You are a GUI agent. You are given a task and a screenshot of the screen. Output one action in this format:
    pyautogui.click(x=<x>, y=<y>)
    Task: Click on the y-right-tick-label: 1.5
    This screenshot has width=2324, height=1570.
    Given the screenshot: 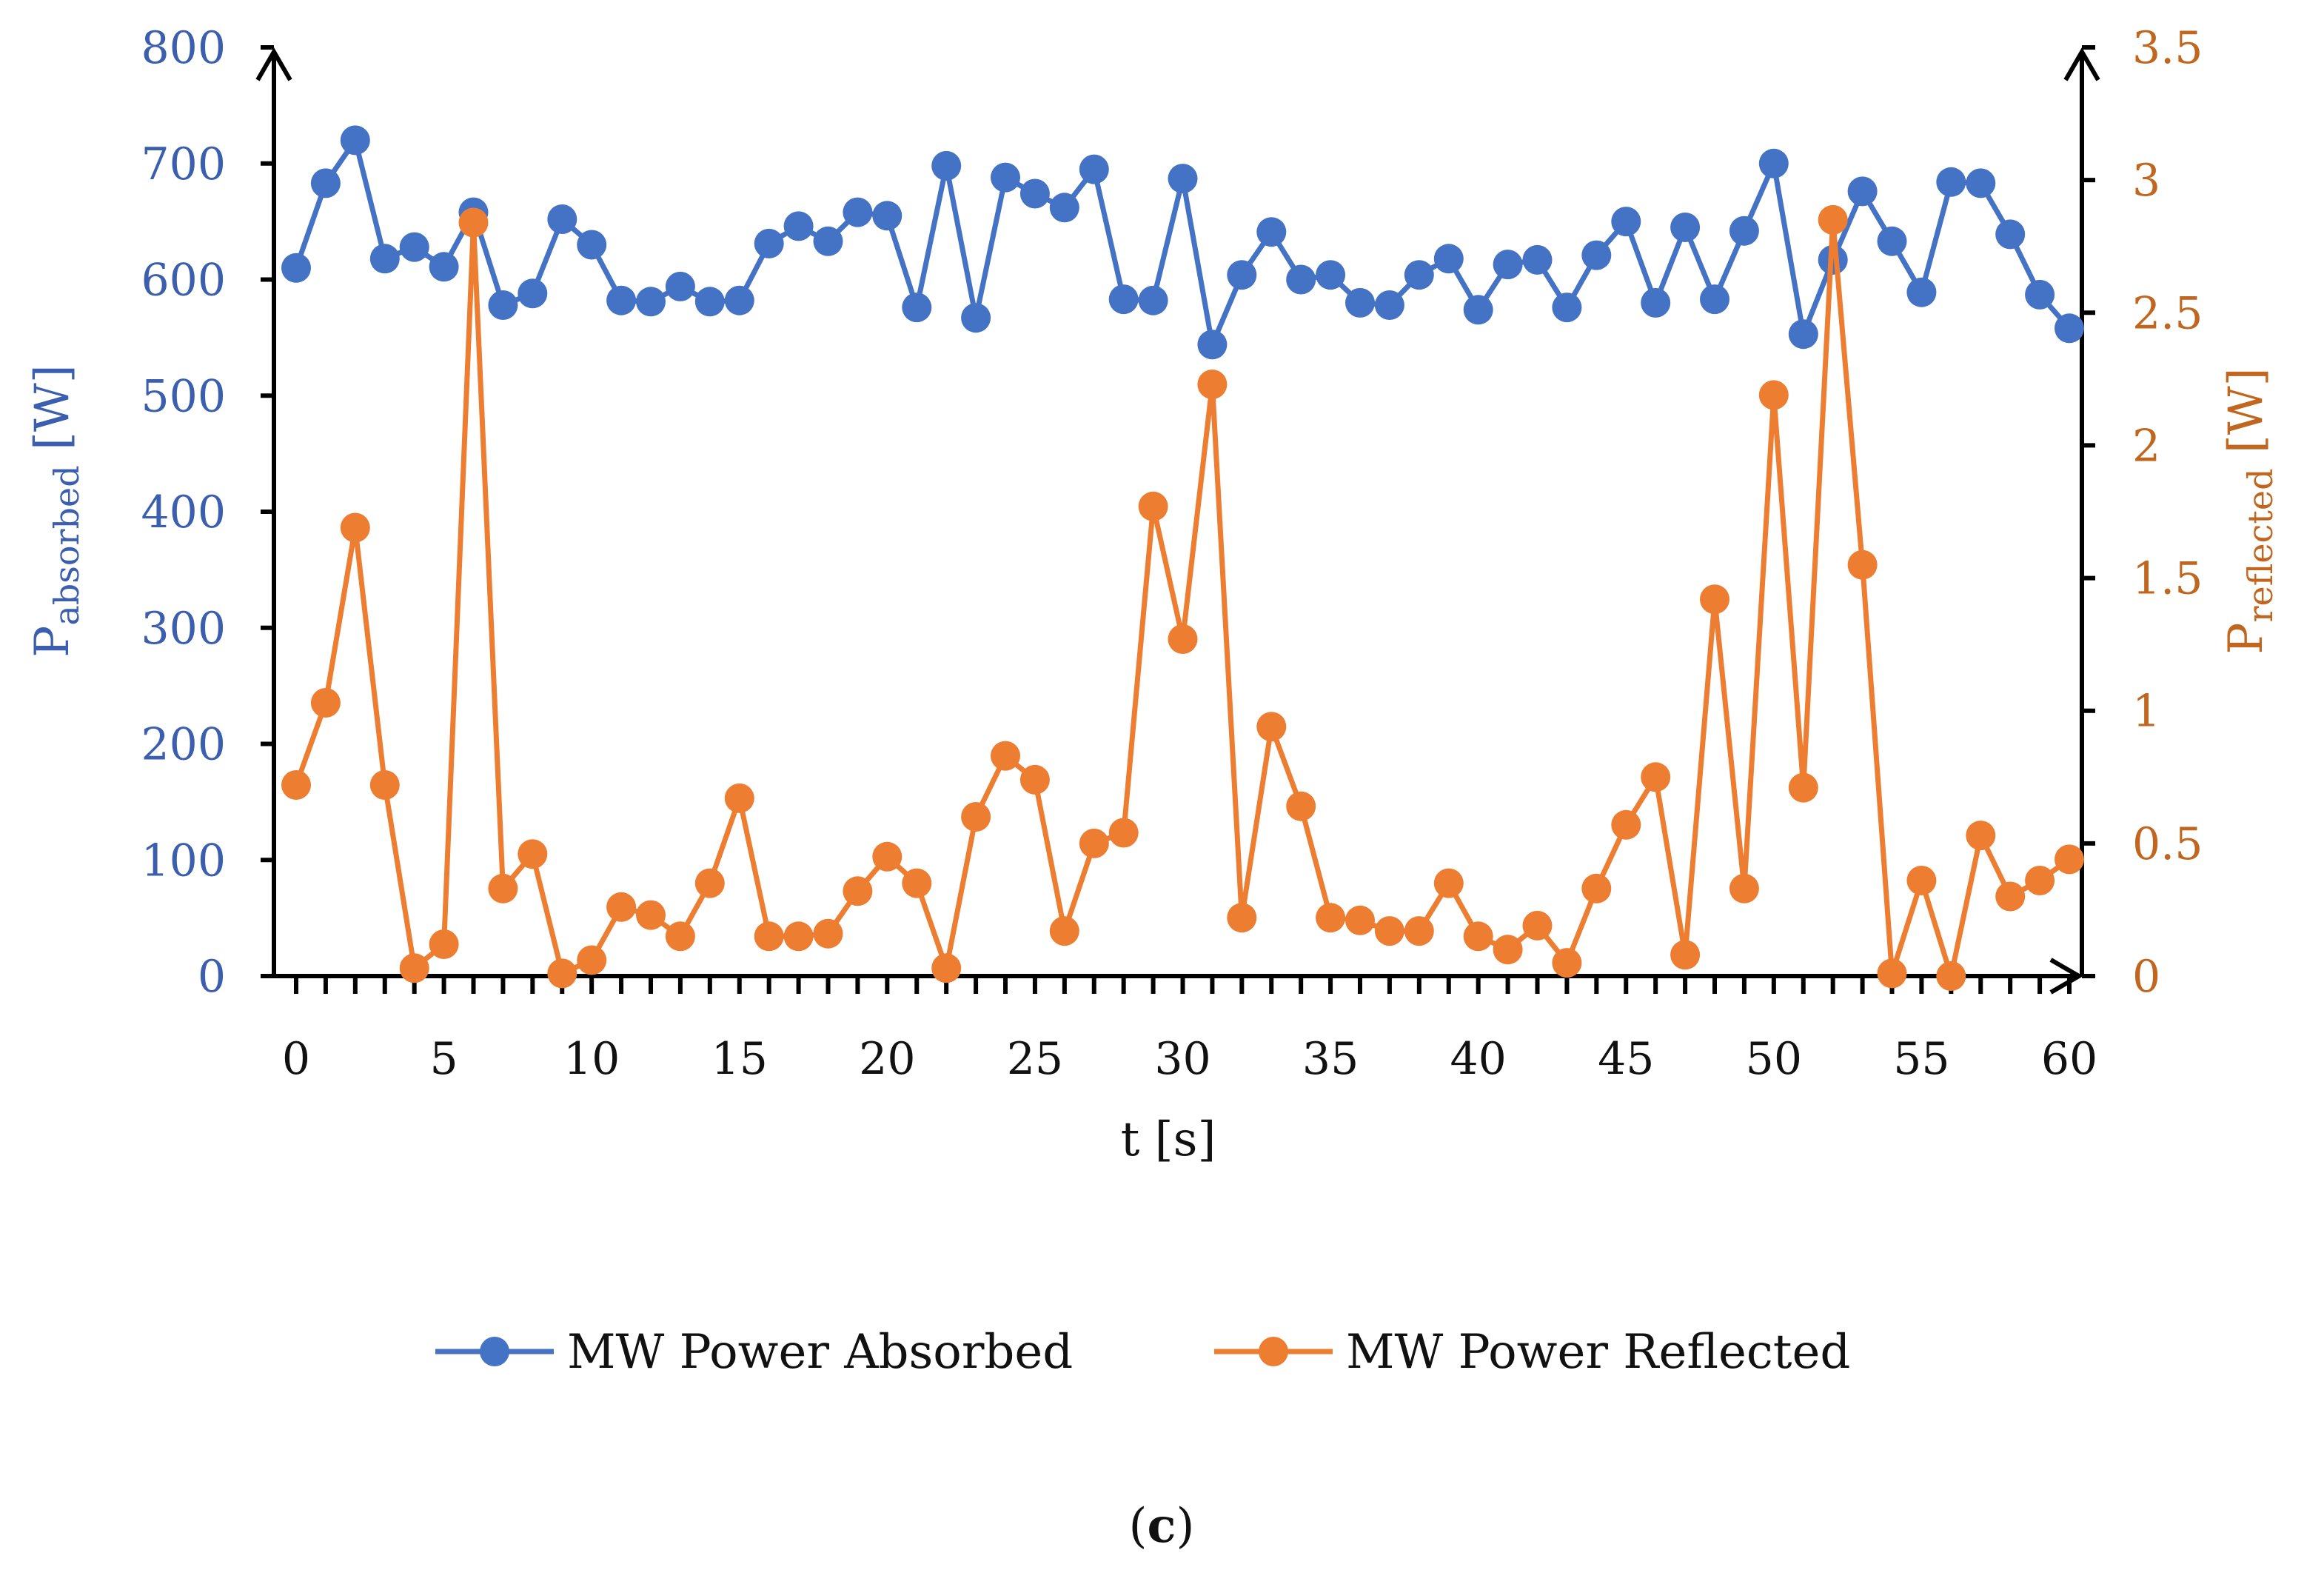 What is the action you would take?
    pyautogui.click(x=2168, y=579)
    